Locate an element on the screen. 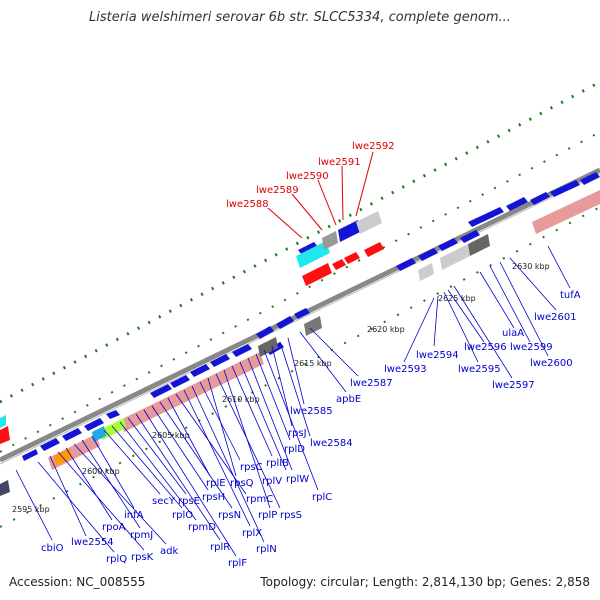 Image resolution: width=600 pixels, height=600 pixels. kbp-label: 2595 kbp is located at coordinates (31, 509).